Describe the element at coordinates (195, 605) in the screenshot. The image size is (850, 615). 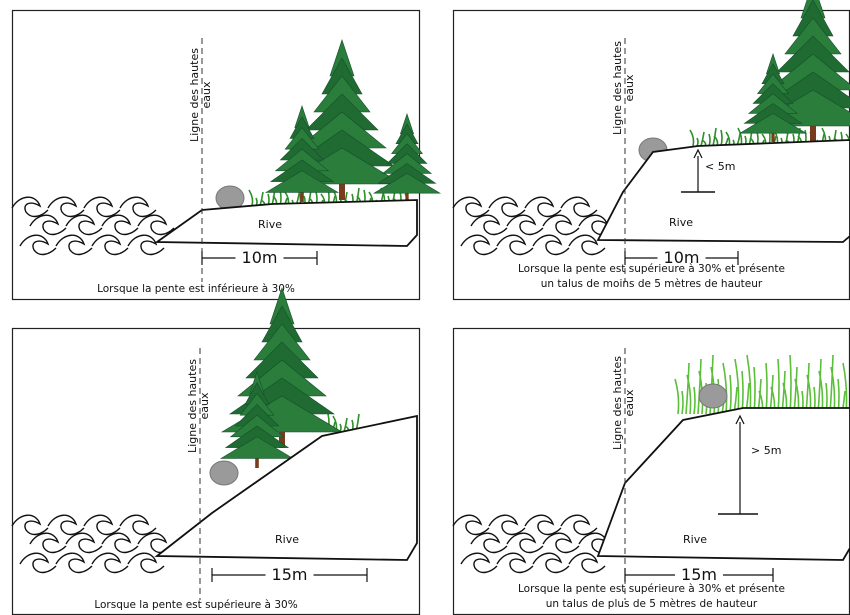
I see `caption: Lorsque la pente est supérieure à 30%` at that location.